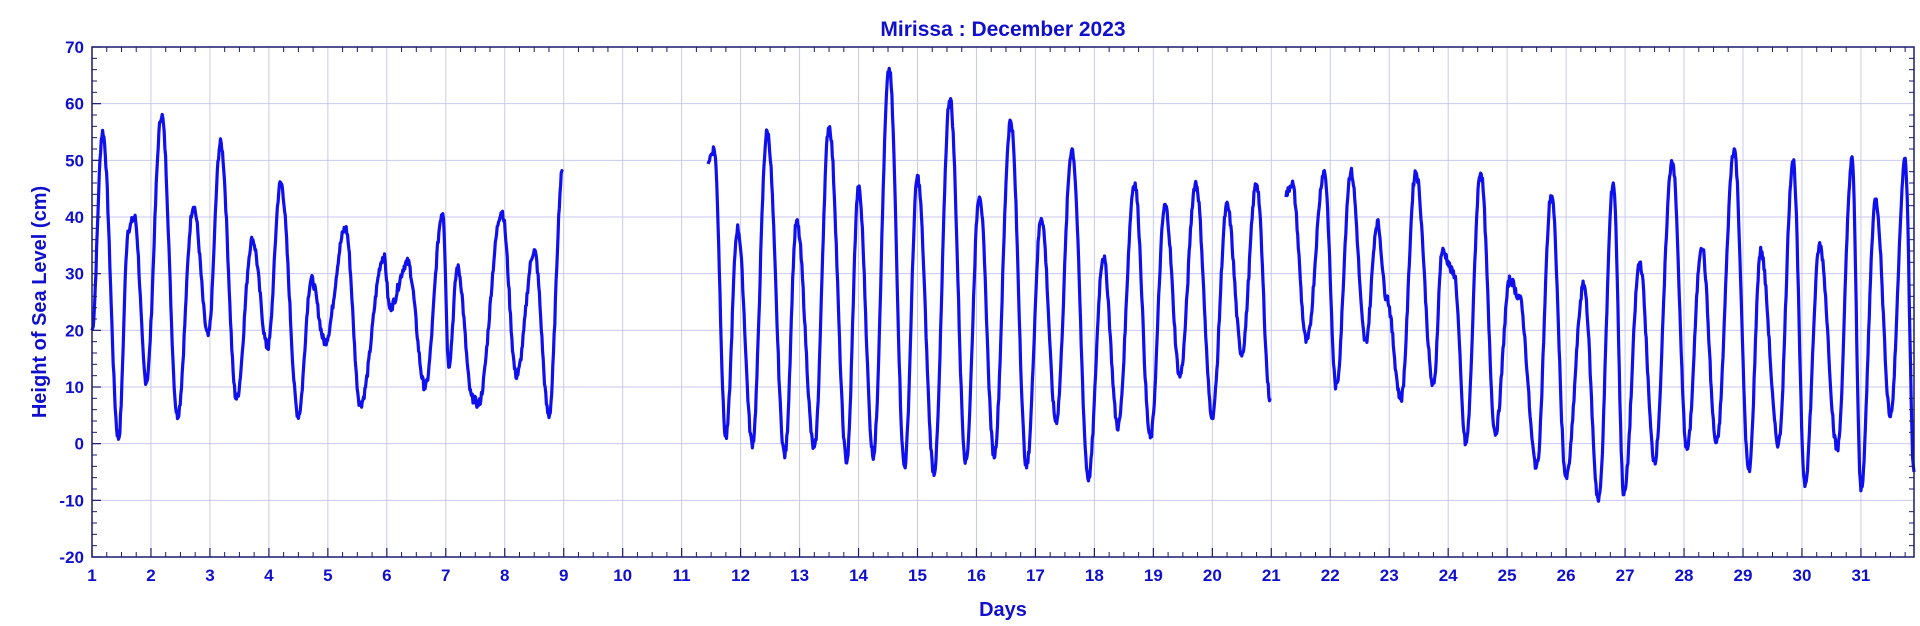 This screenshot has width=1920, height=626. Describe the element at coordinates (74, 47) in the screenshot. I see `y-tick-label: 70` at that location.